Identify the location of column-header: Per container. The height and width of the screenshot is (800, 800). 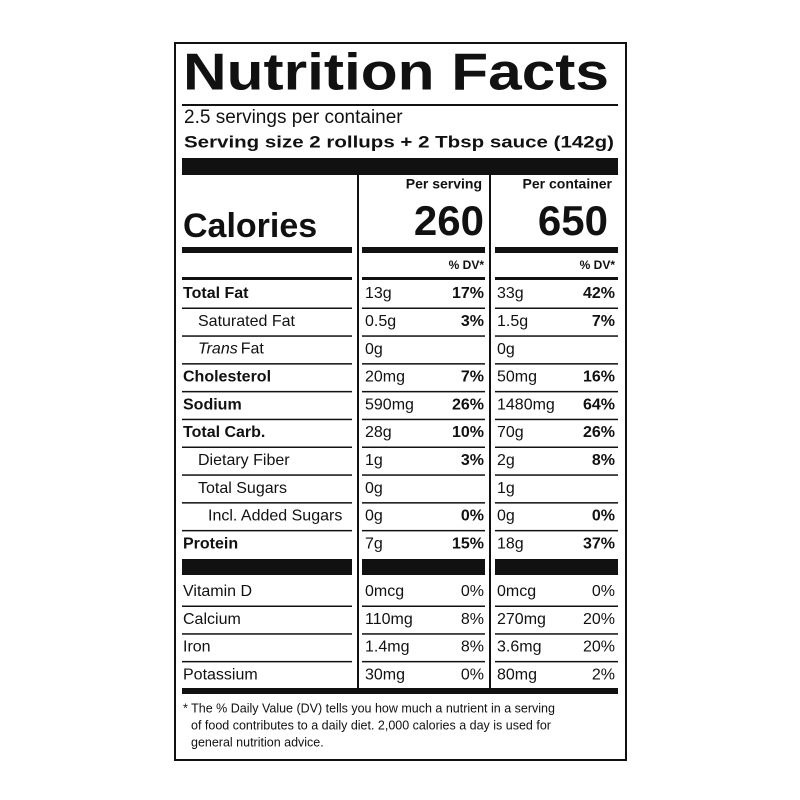
(568, 184).